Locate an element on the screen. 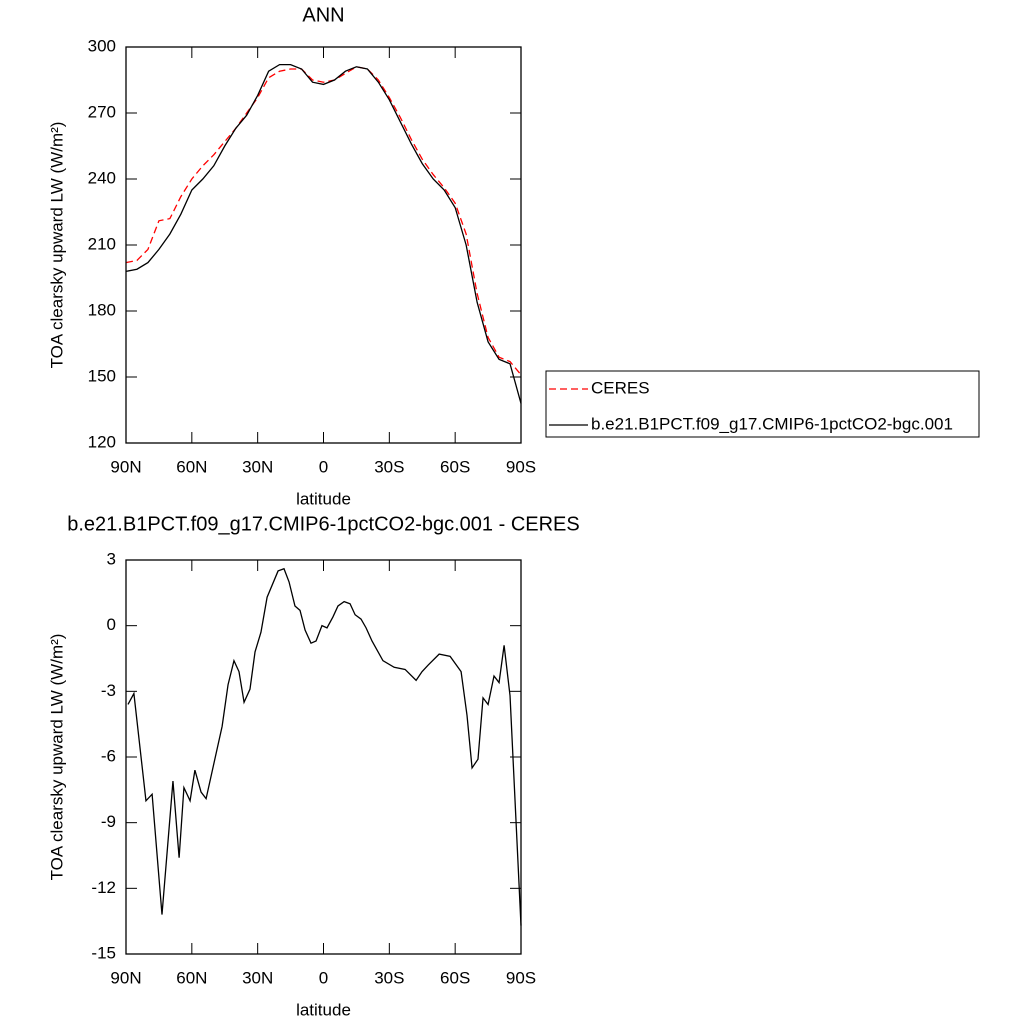 This screenshot has height=1024, width=1024. y-tick-label: -6 is located at coordinates (108, 755).